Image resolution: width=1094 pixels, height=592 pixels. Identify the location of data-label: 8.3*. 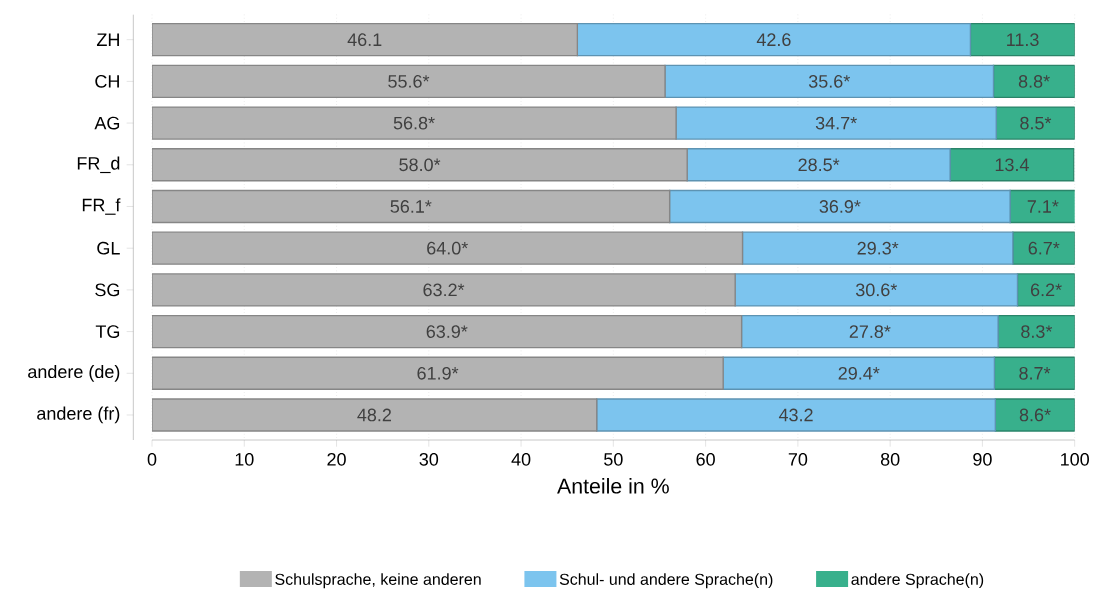
(1037, 331).